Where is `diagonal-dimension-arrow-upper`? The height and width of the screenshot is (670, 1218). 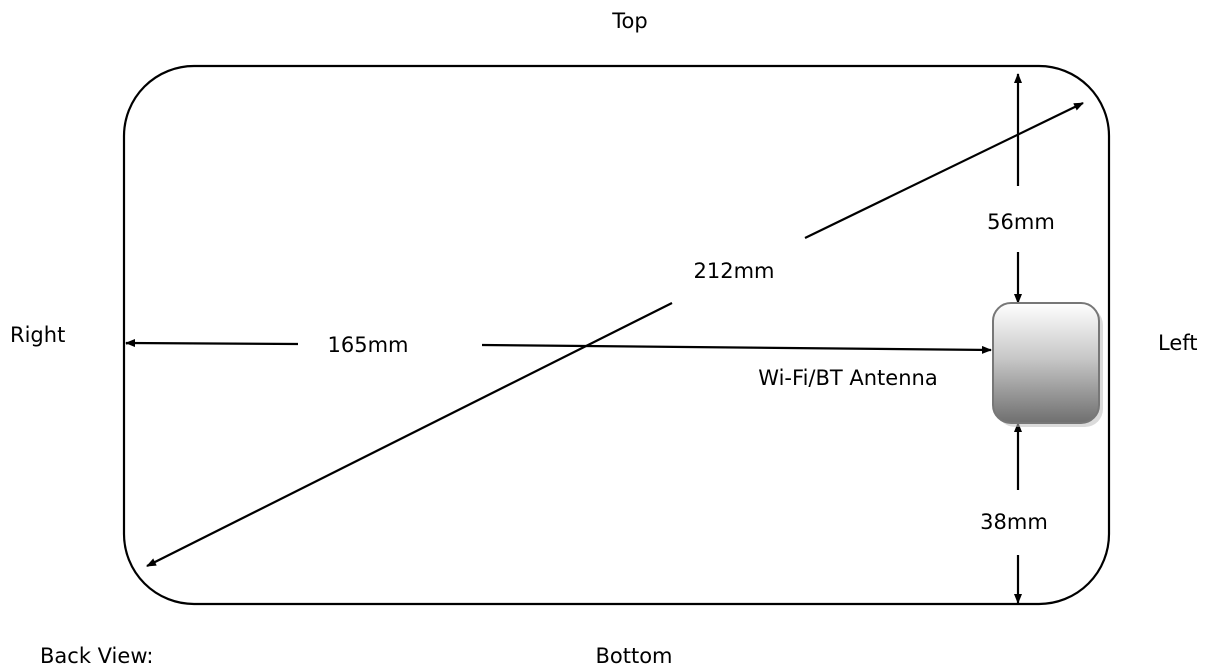 diagonal-dimension-arrow-upper is located at coordinates (944, 170).